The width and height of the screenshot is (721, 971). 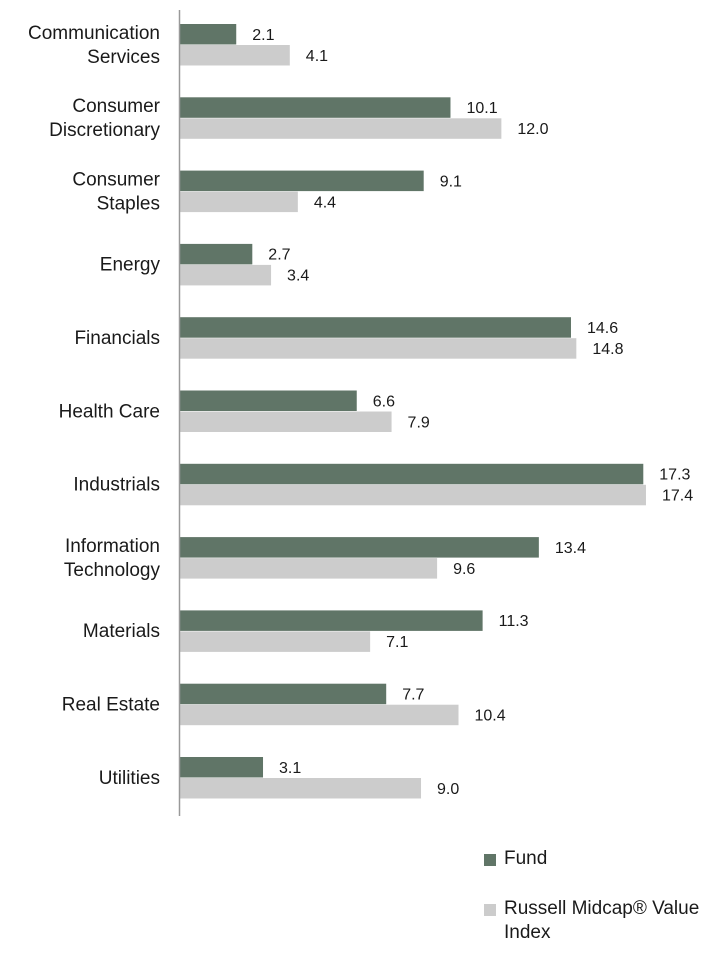 What do you see at coordinates (129, 778) in the screenshot?
I see `category-label: Utilities` at bounding box center [129, 778].